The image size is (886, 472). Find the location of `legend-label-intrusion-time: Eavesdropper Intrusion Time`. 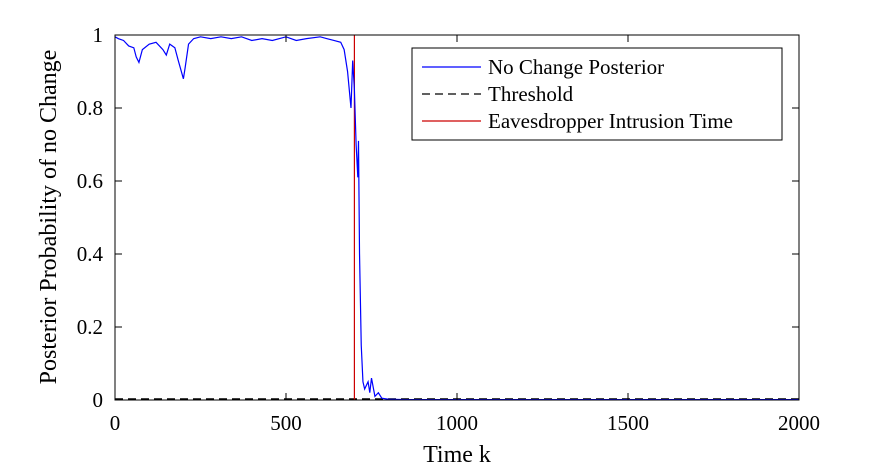

legend-label-intrusion-time: Eavesdropper Intrusion Time is located at coordinates (610, 121).